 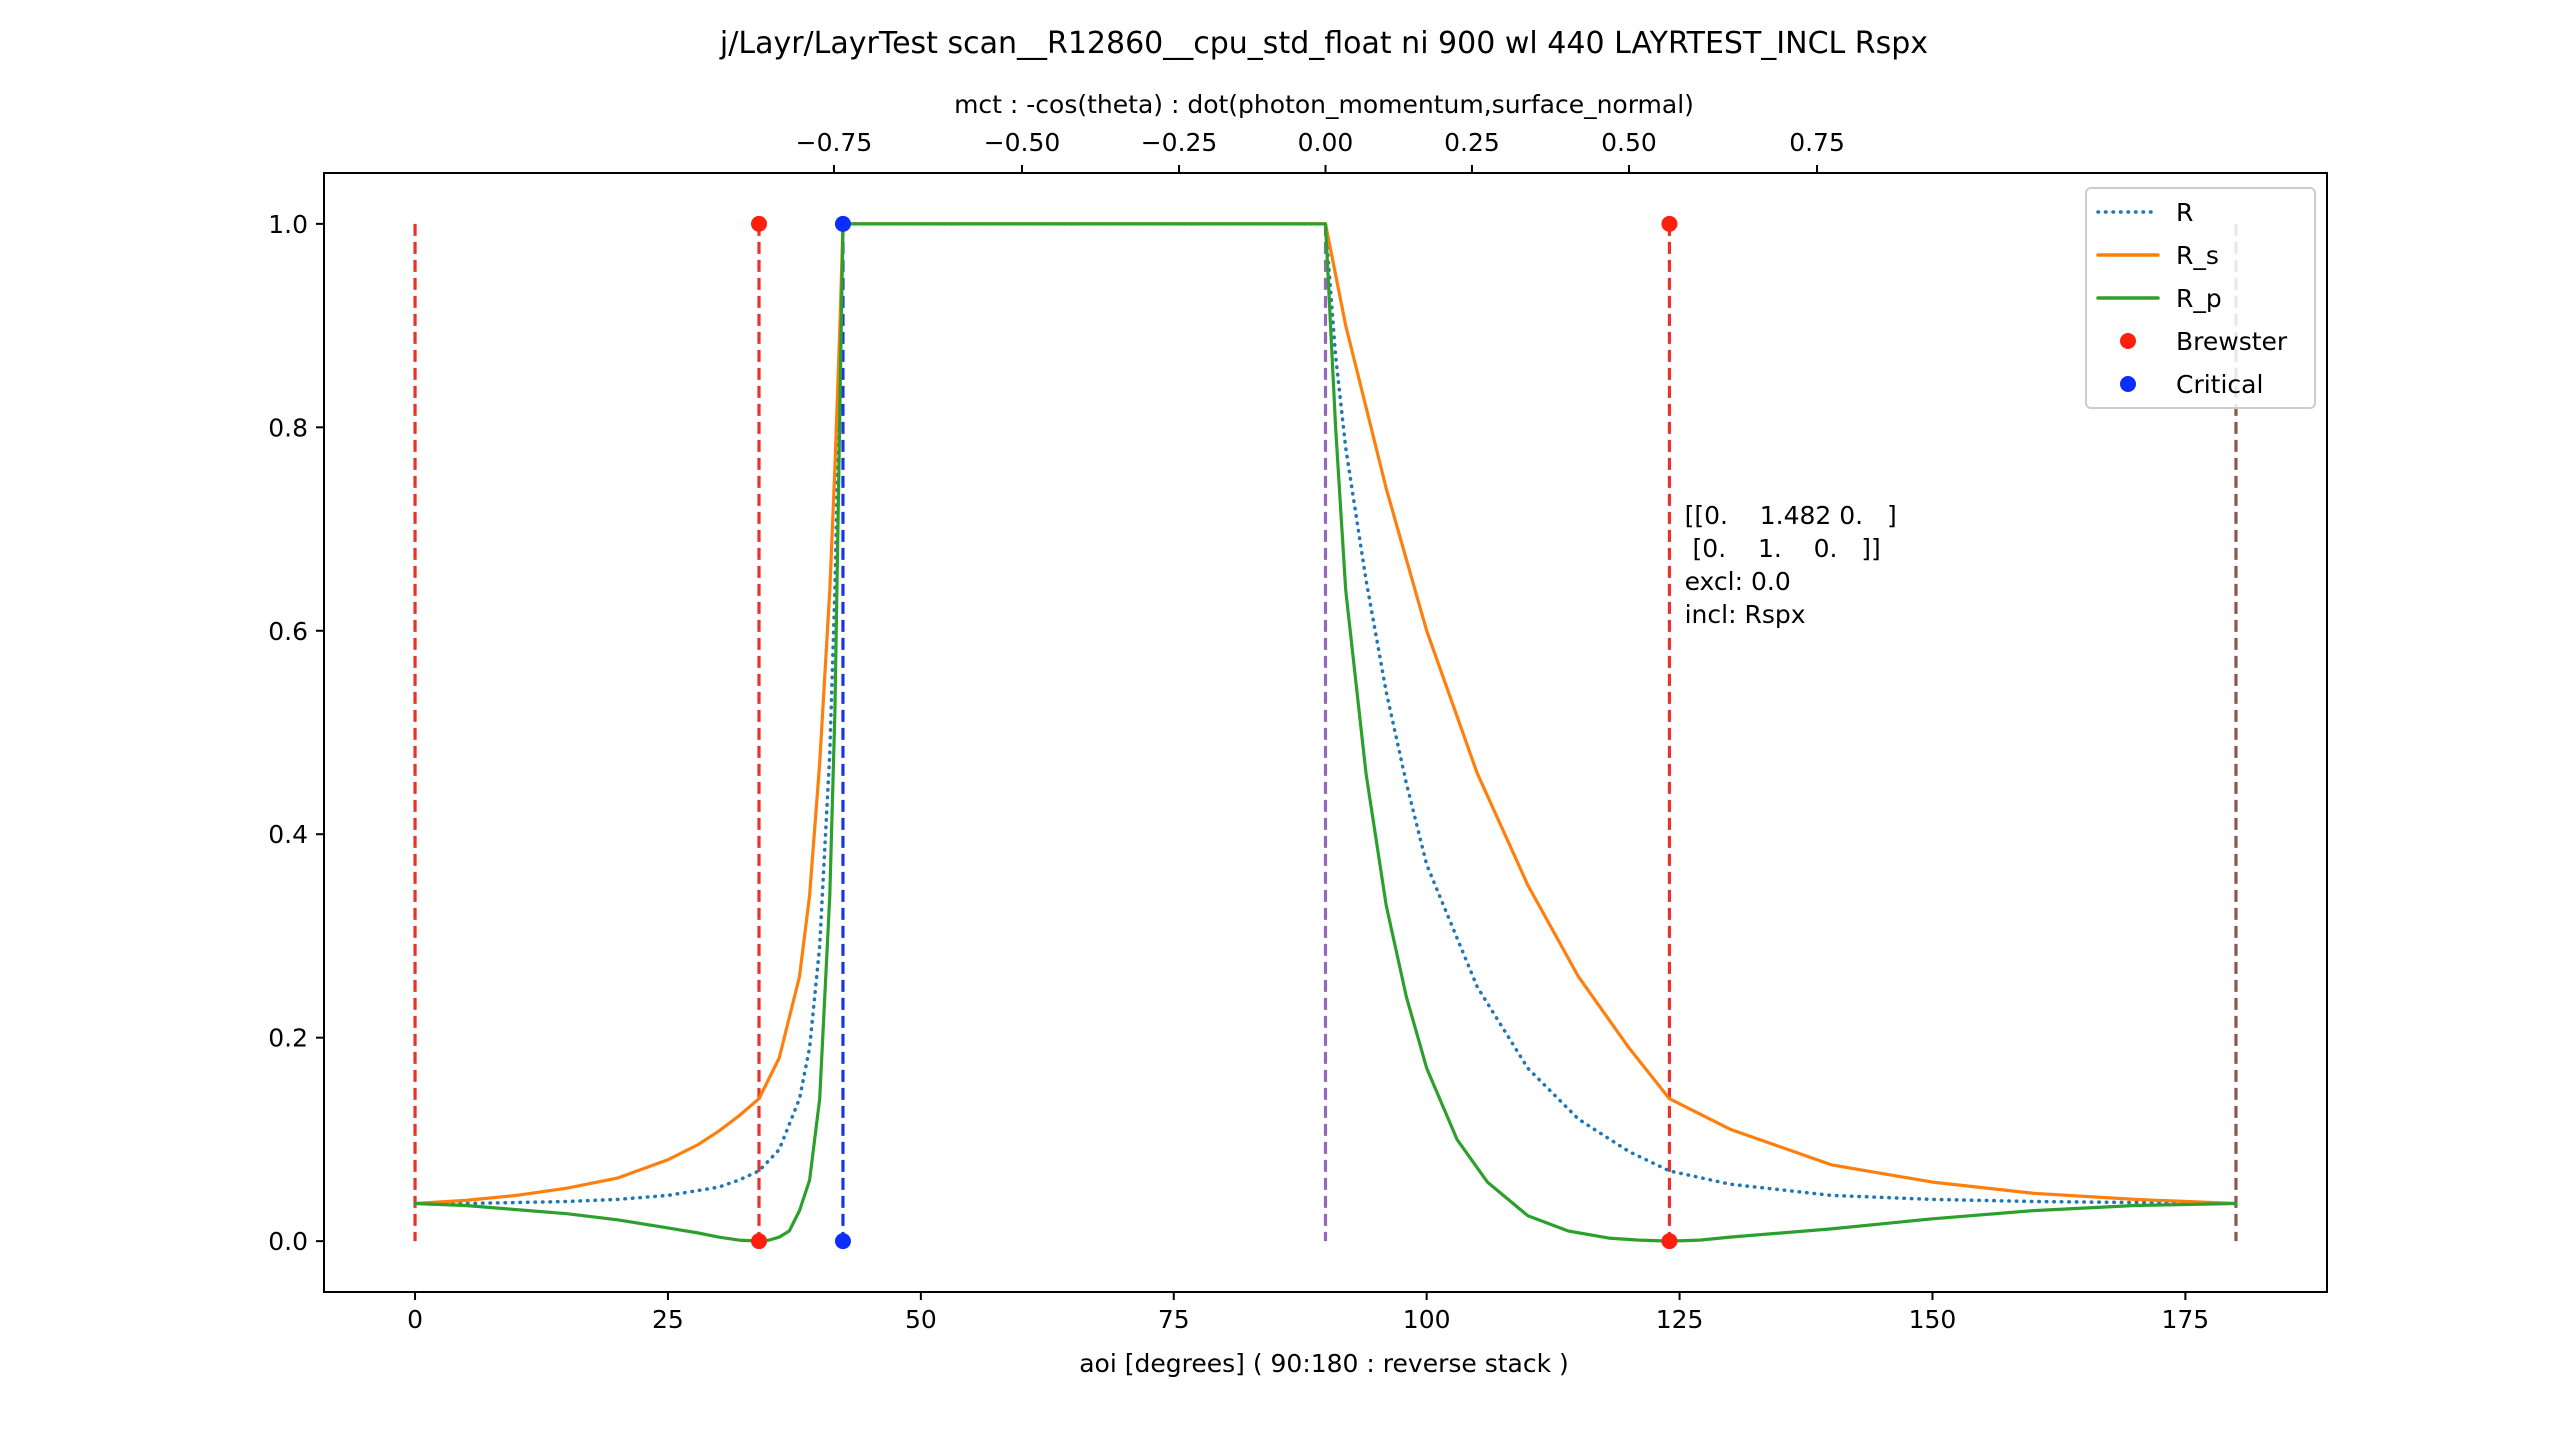 I want to click on y-tick-label: 0.0, so click(x=288, y=1241).